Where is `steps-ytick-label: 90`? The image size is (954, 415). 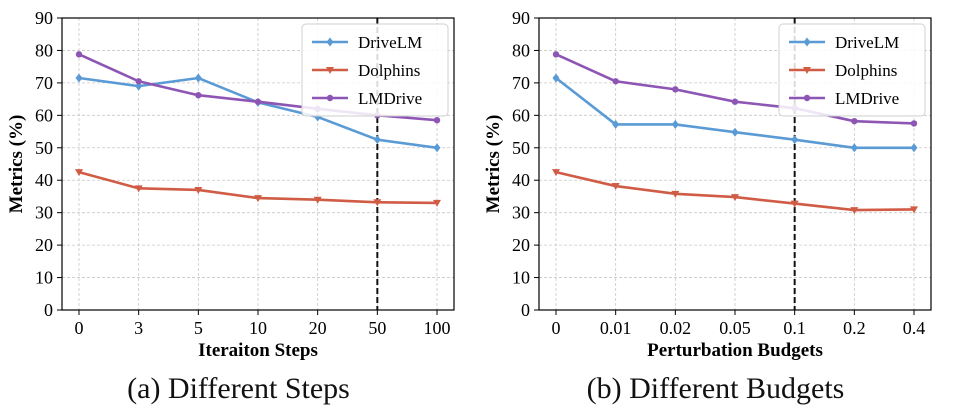 steps-ytick-label: 90 is located at coordinates (44, 18).